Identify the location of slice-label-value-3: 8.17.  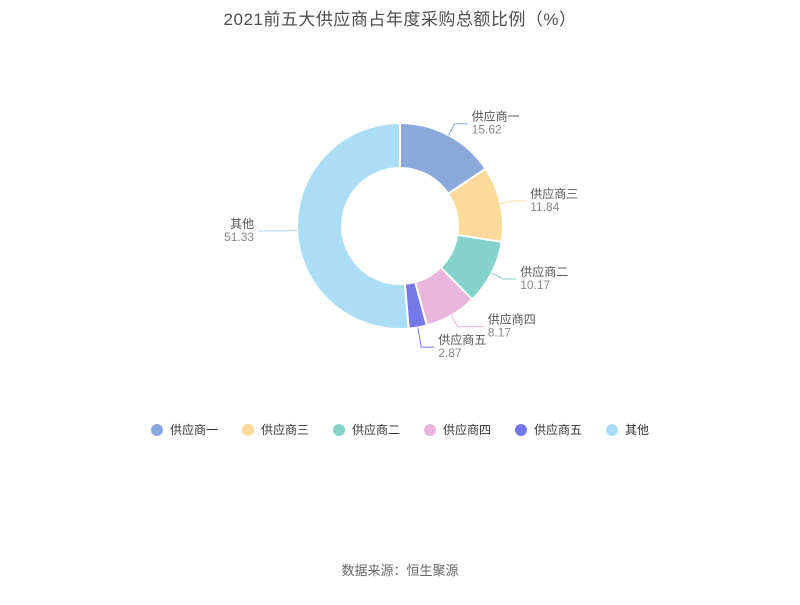
(500, 333).